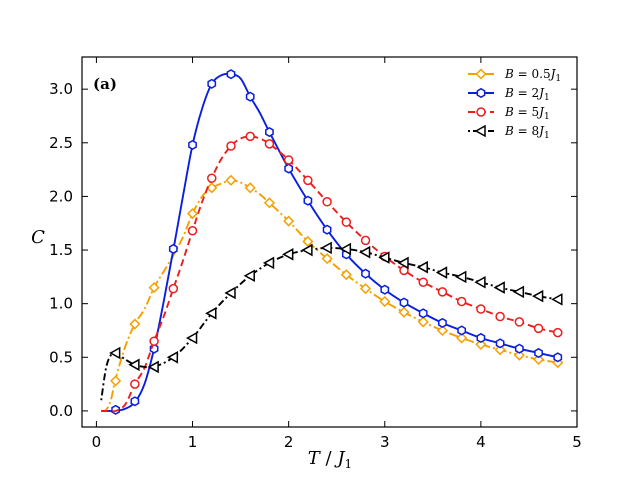 This screenshot has height=479, width=641. I want to click on legend-label: B = 0.5J1, so click(532, 75).